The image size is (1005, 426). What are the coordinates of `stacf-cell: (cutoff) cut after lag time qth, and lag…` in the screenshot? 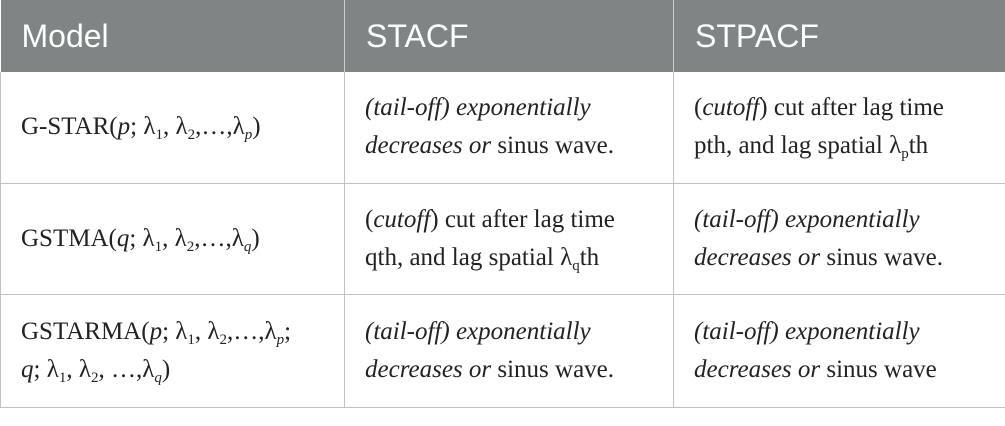 It's located at (509, 239).